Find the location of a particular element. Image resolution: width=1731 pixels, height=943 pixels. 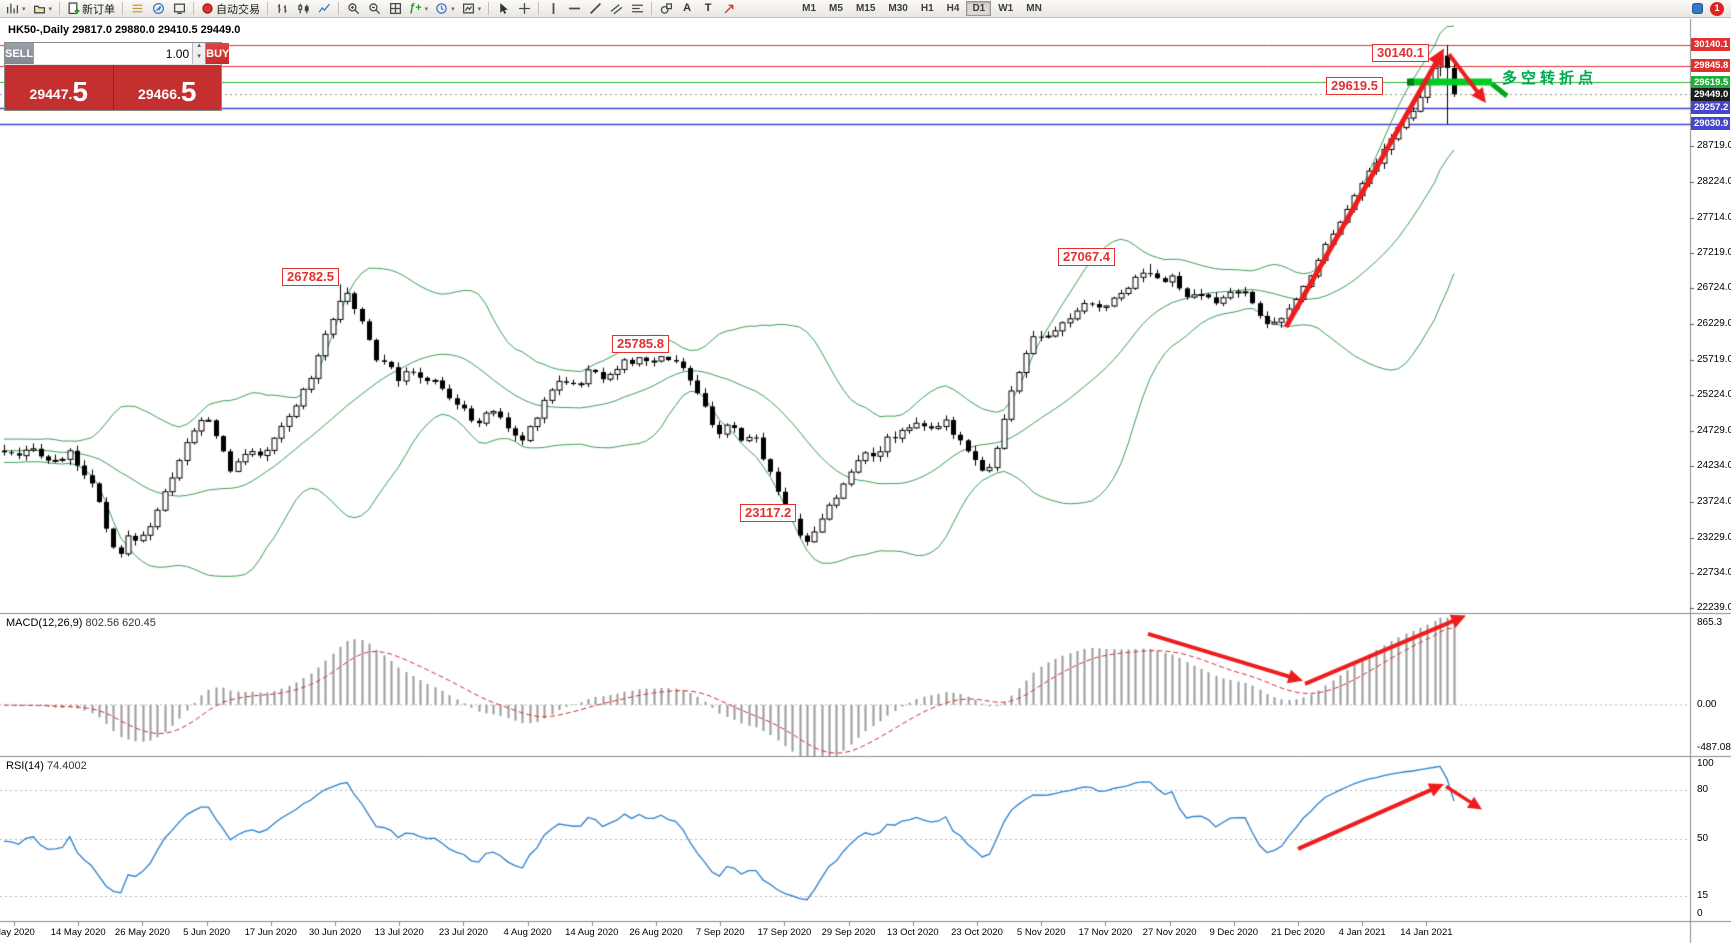

templates-button: ▾ is located at coordinates (472, 9).